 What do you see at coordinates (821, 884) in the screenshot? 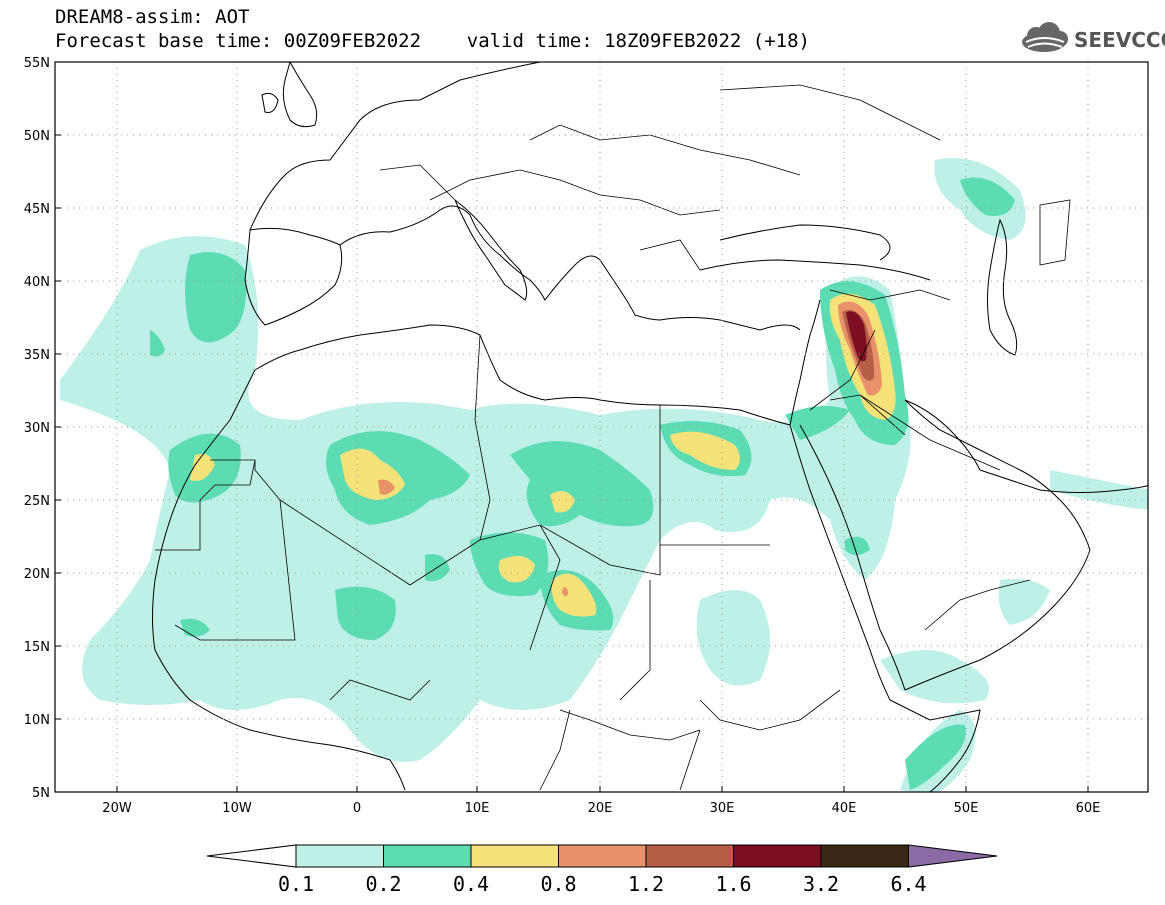
I see `colorbar-label: 3.2` at bounding box center [821, 884].